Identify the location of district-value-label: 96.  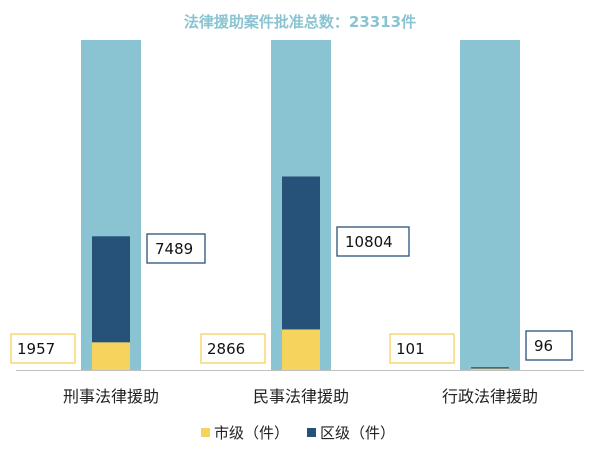
(543, 346).